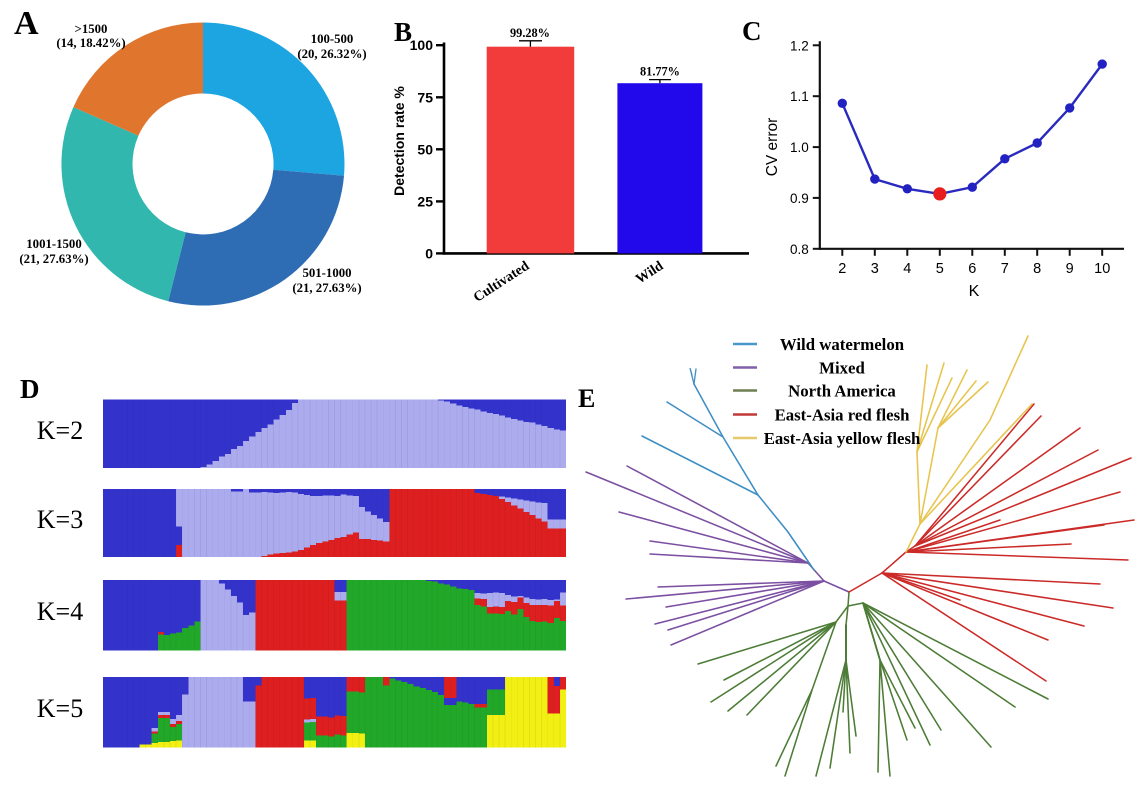  What do you see at coordinates (26, 23) in the screenshot?
I see `svg-text: A` at bounding box center [26, 23].